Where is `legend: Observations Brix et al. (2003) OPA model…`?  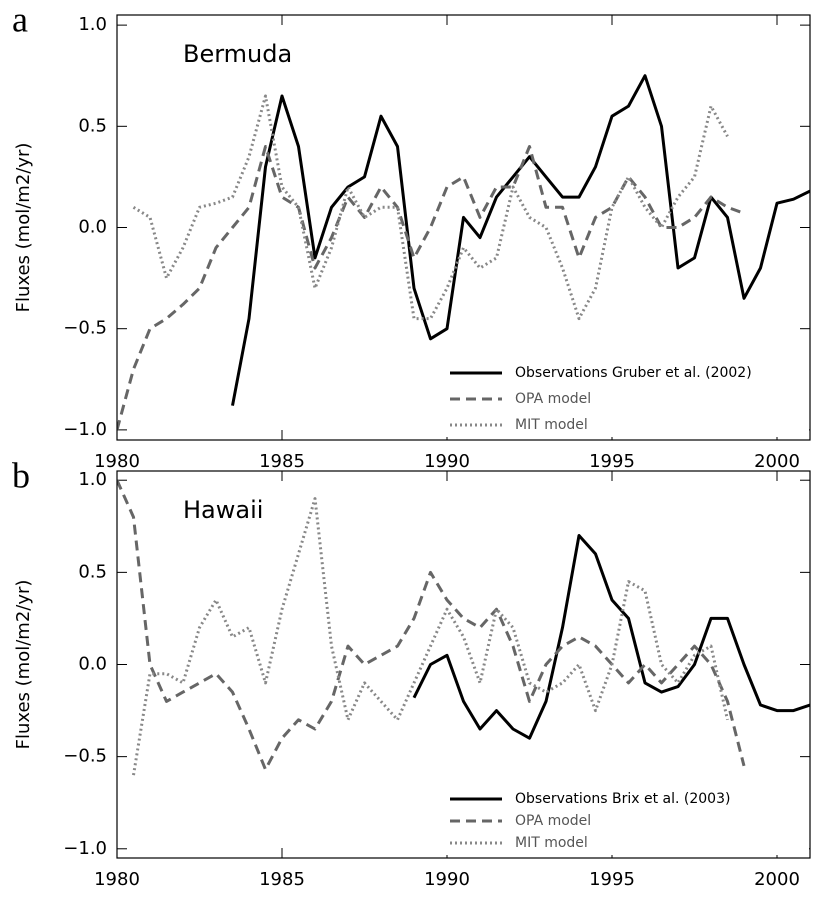 legend: Observations Brix et al. (2003) OPA model… is located at coordinates (624, 820).